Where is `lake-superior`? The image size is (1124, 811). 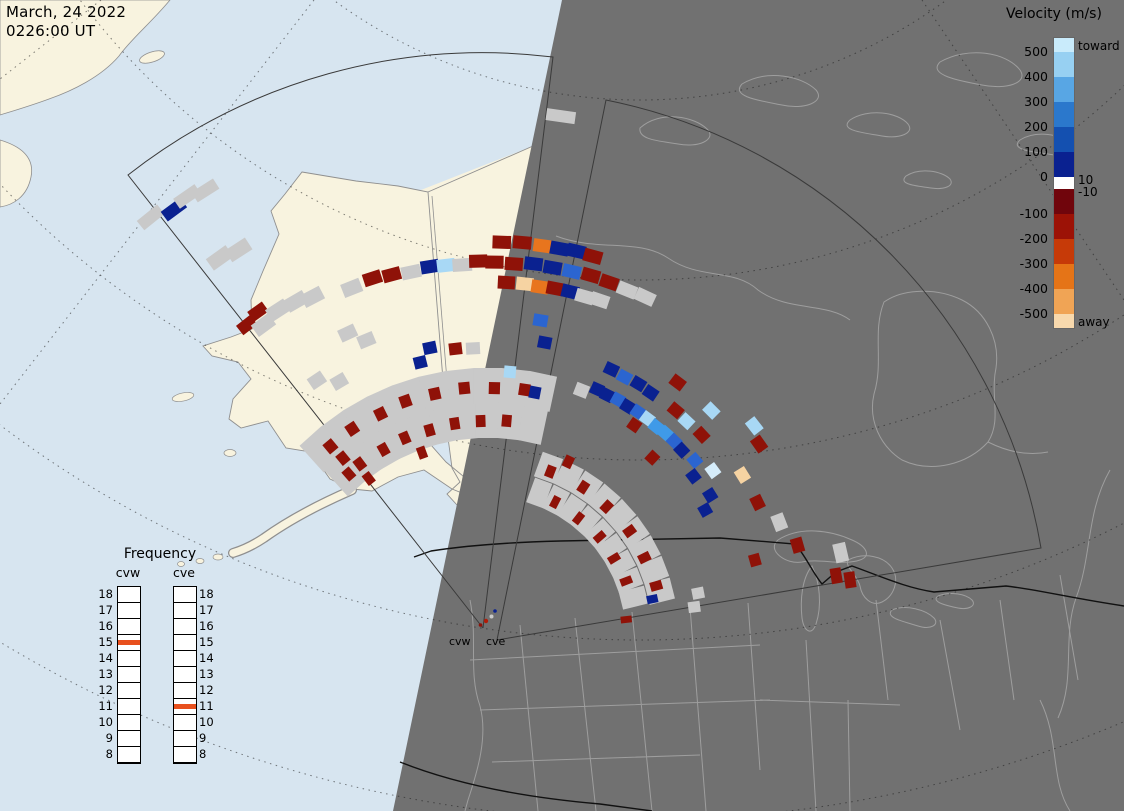 lake-superior is located at coordinates (820, 546).